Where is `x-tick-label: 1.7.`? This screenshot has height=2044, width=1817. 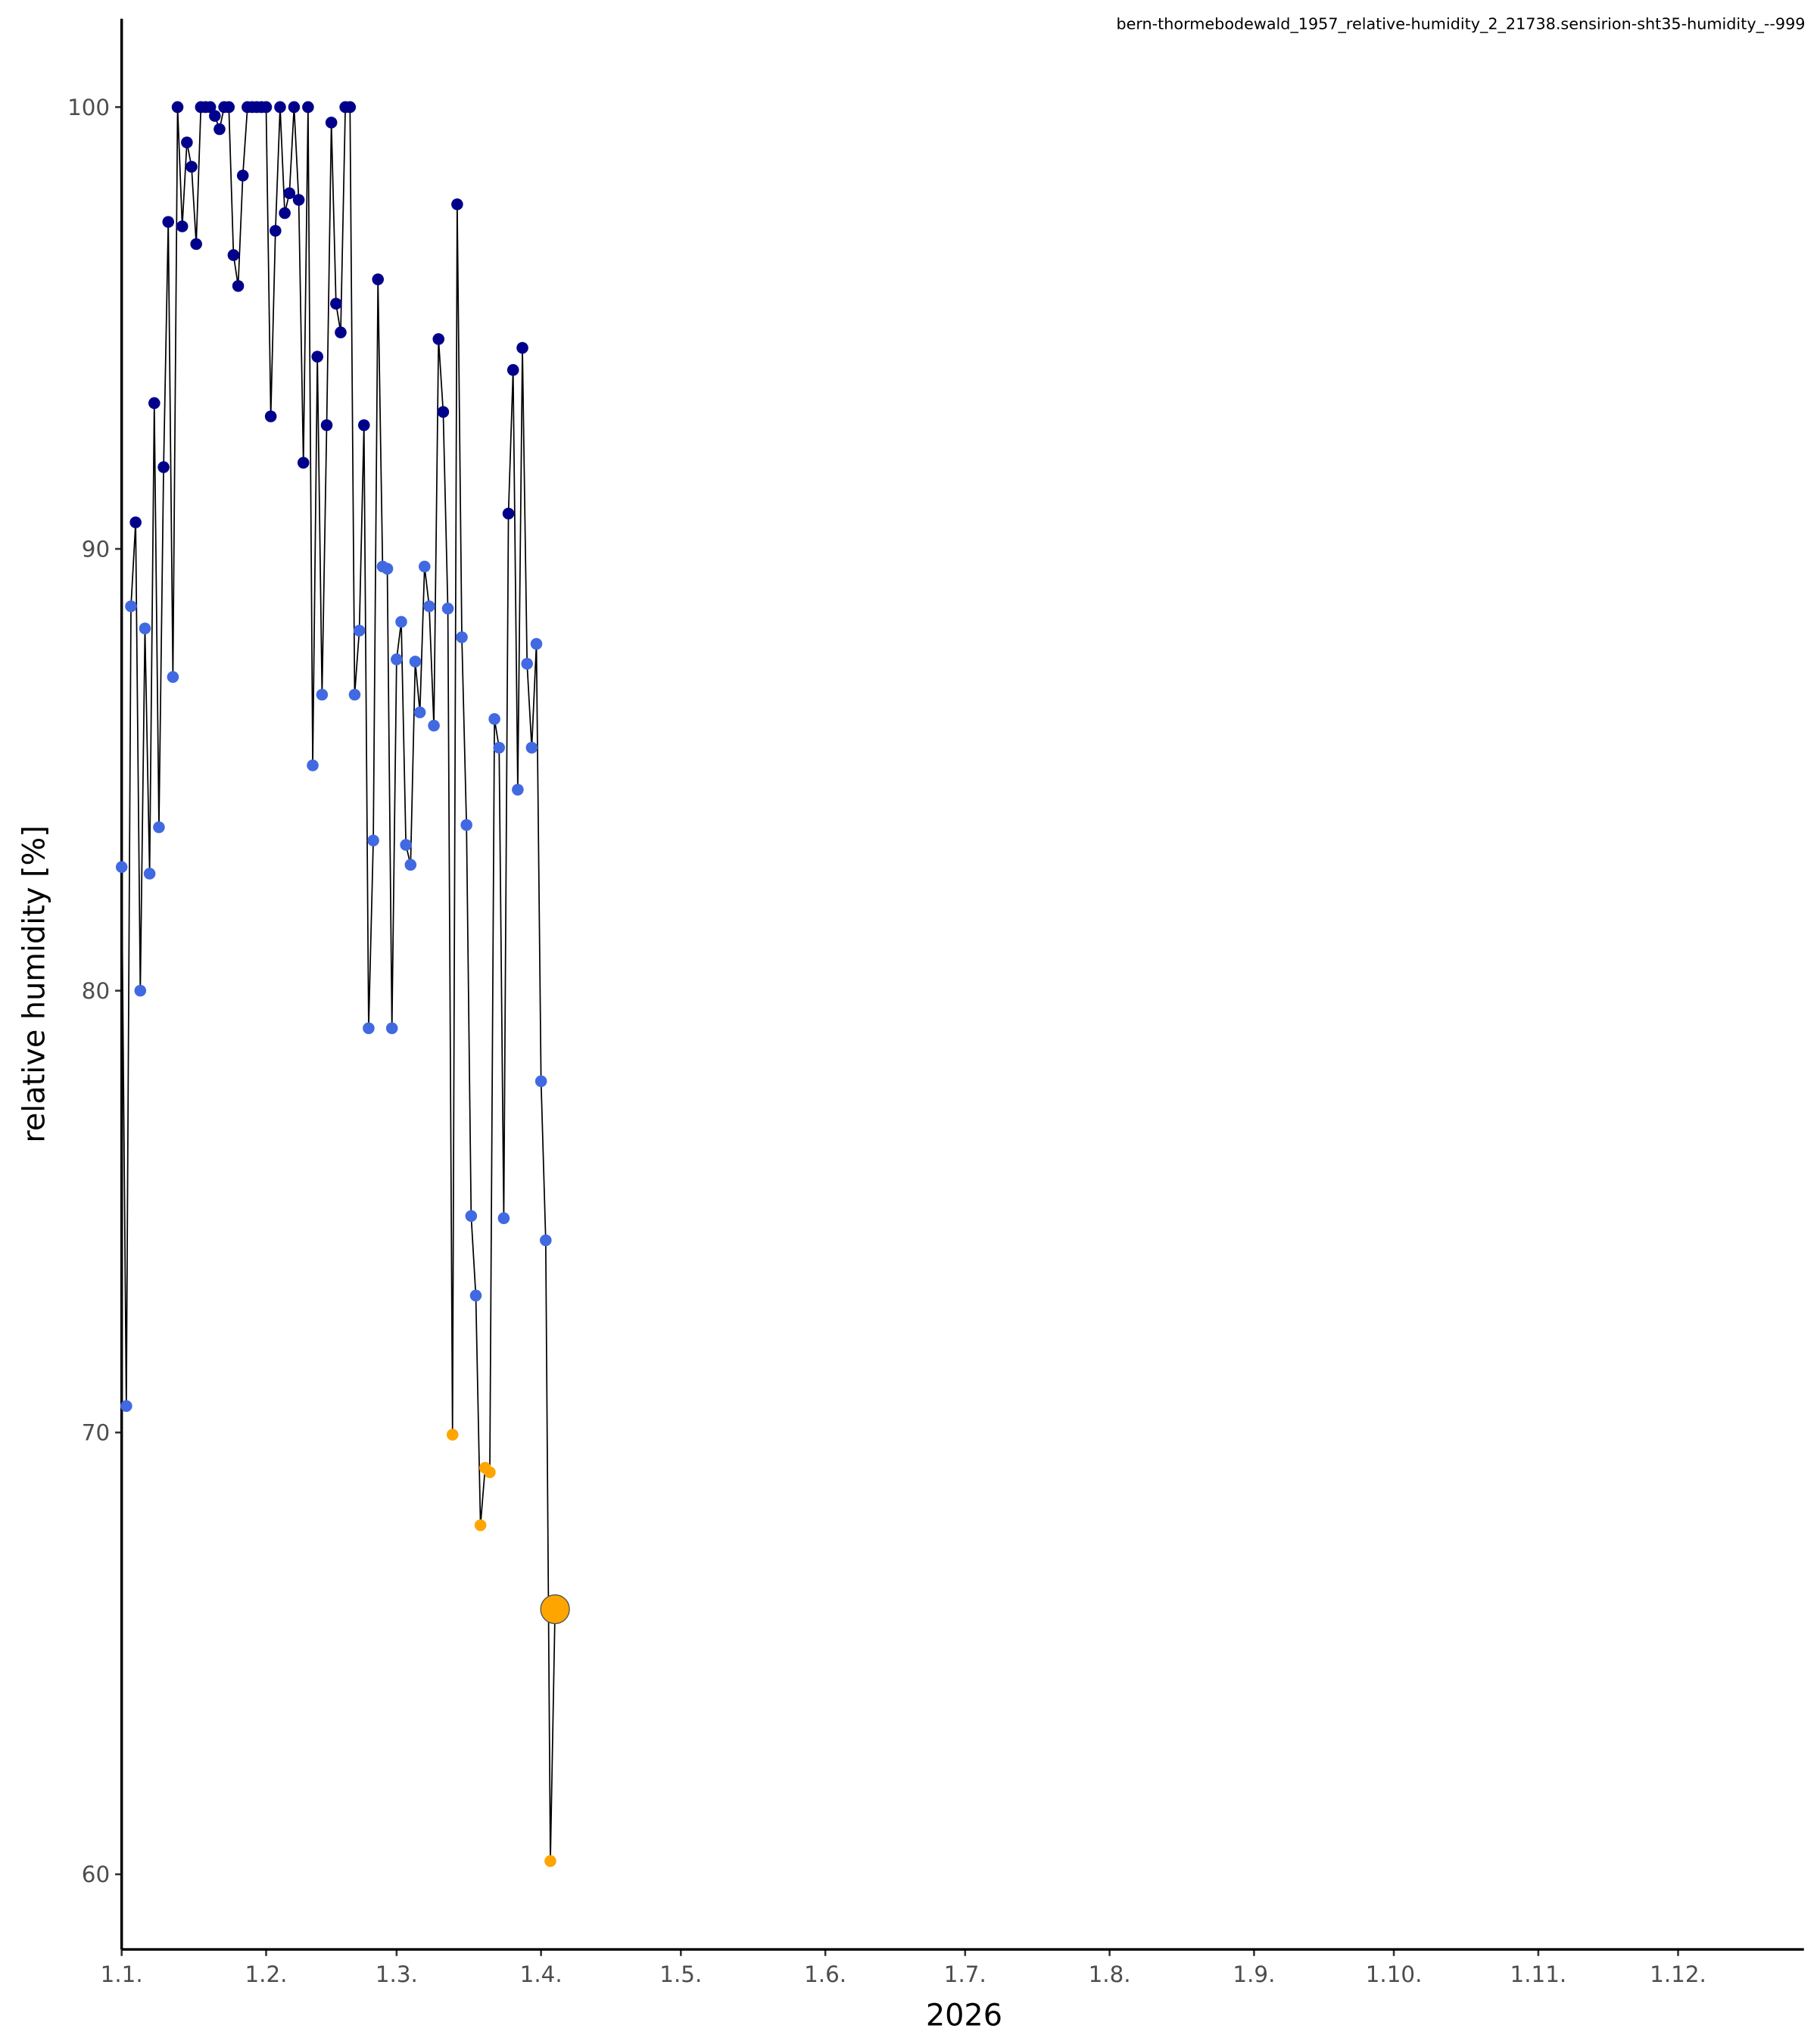
x-tick-label: 1.7. is located at coordinates (965, 1974).